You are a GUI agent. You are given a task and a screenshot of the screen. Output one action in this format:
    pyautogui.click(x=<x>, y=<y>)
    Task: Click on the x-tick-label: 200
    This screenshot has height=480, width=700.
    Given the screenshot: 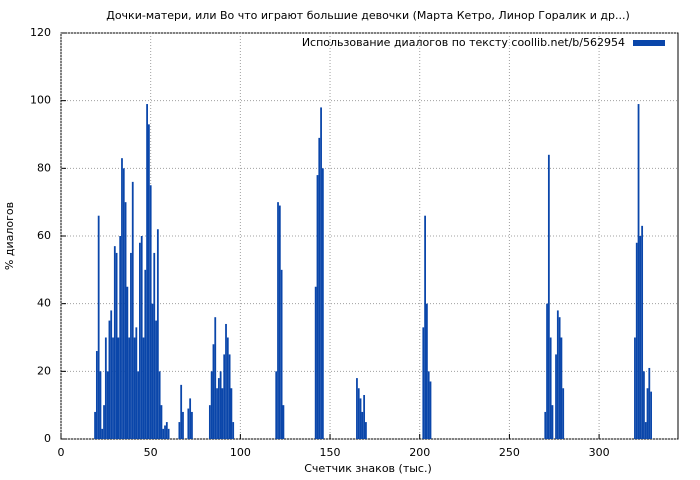 What is the action you would take?
    pyautogui.click(x=419, y=452)
    